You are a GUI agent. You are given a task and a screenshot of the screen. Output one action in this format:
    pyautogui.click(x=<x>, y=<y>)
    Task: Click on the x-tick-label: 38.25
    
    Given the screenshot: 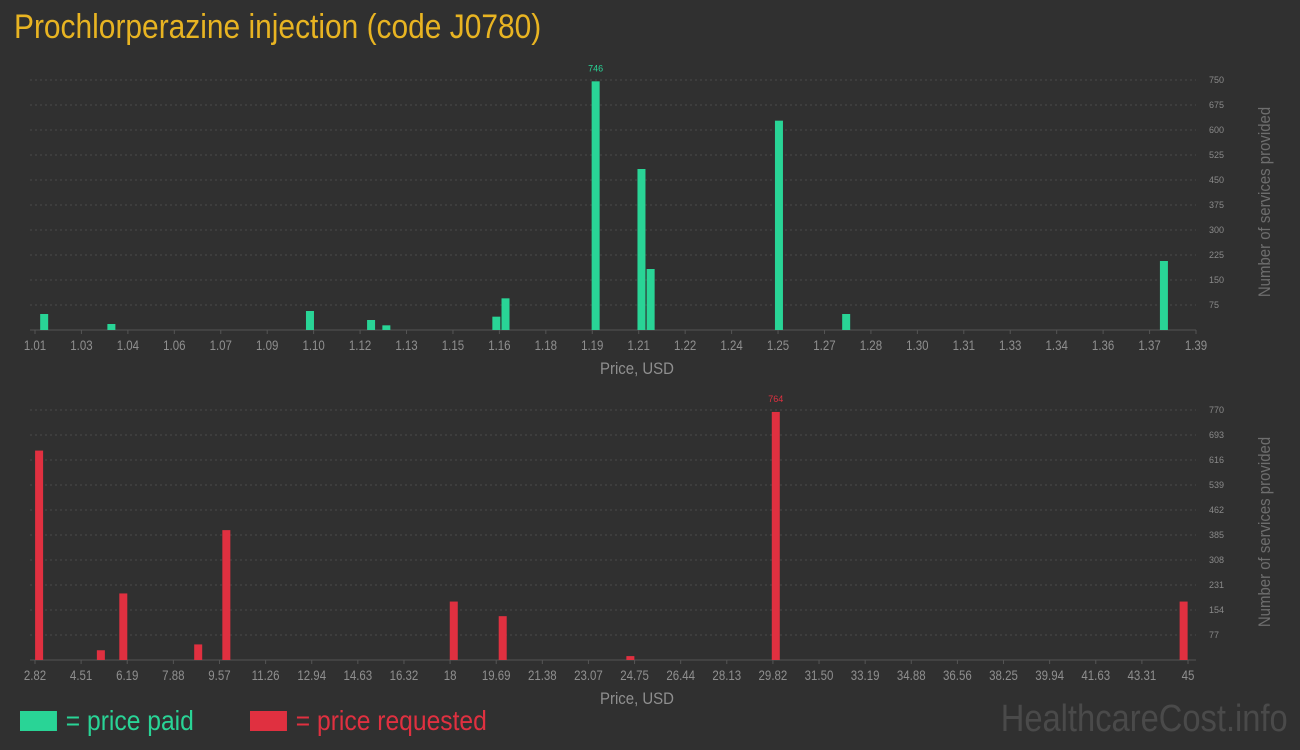 What is the action you would take?
    pyautogui.click(x=1003, y=675)
    